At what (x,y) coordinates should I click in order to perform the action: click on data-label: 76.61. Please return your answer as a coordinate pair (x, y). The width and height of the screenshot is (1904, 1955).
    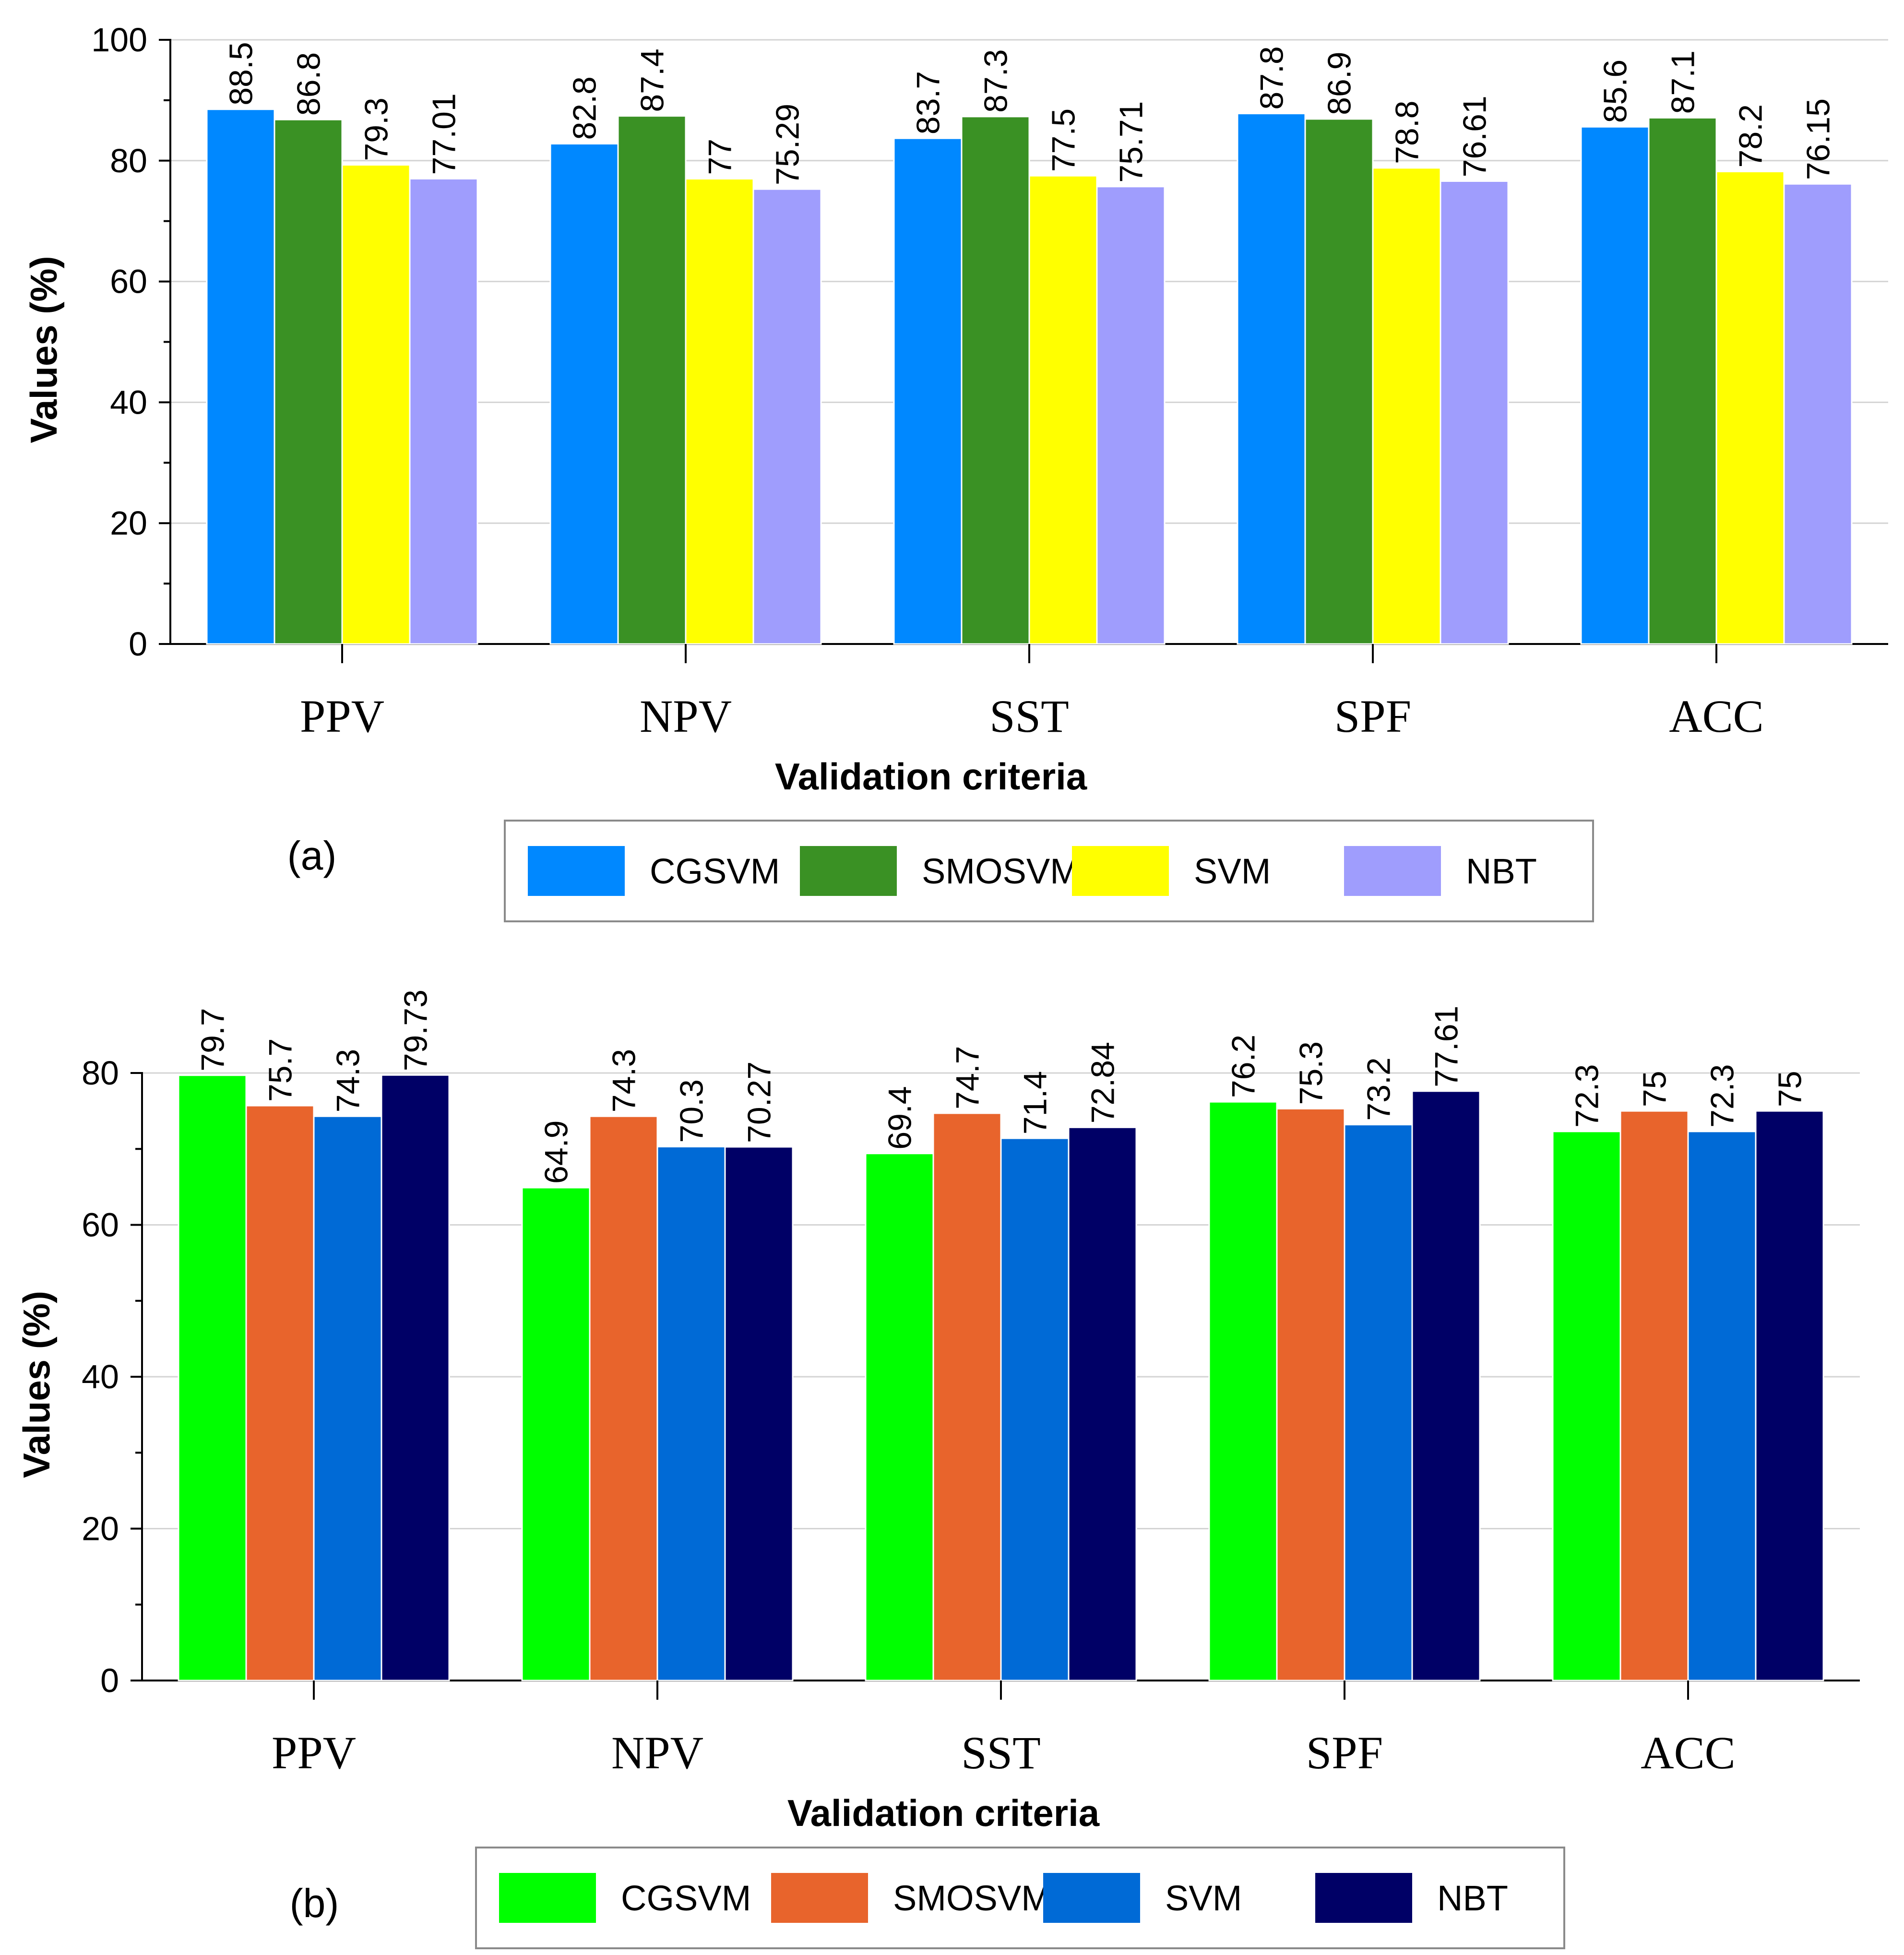
    Looking at the image, I should click on (1475, 136).